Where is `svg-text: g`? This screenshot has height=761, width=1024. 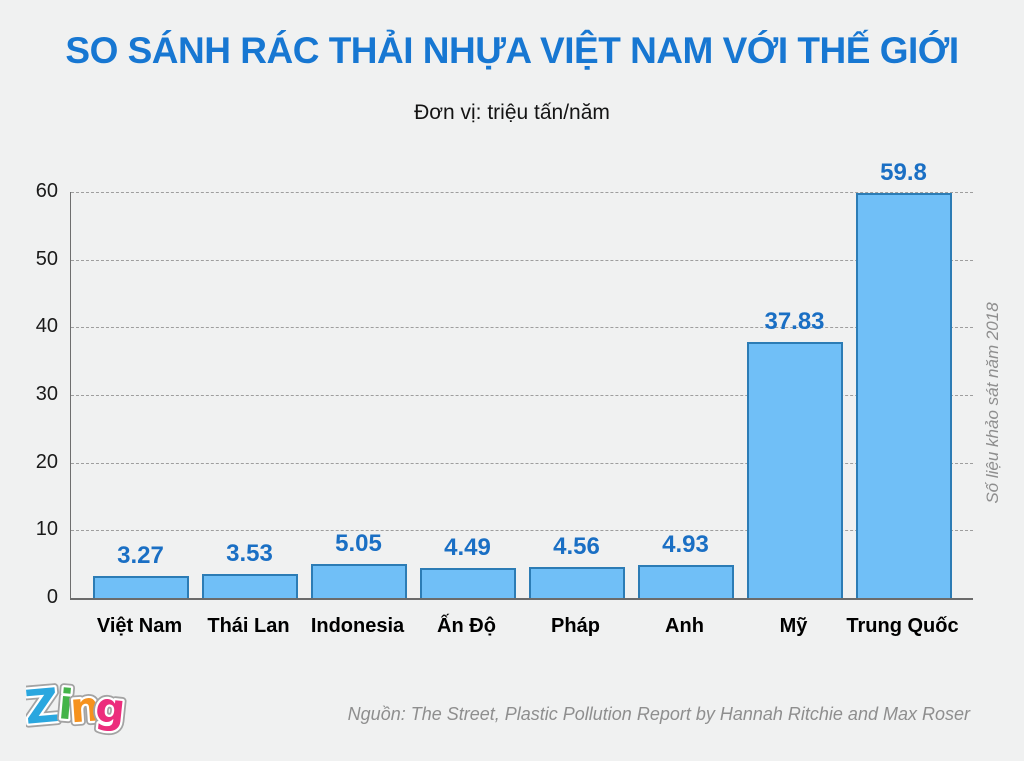 svg-text: g is located at coordinates (110, 708).